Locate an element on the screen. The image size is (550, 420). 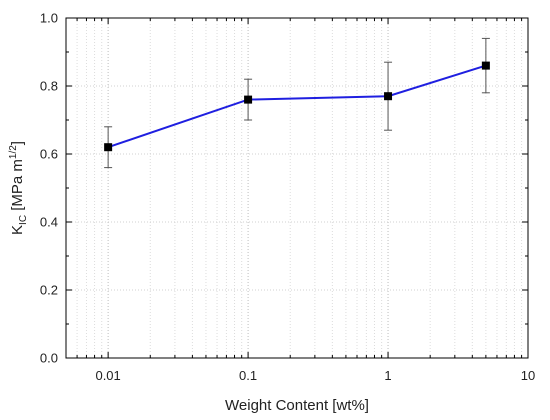
y-tick-label: 1.0 is located at coordinates (49, 18).